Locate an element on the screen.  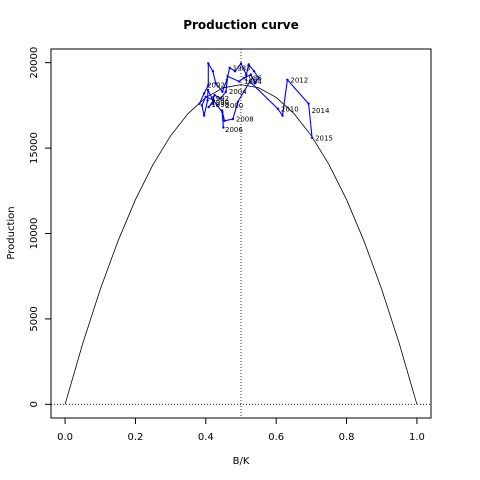
year-label: 2008 is located at coordinates (245, 120).